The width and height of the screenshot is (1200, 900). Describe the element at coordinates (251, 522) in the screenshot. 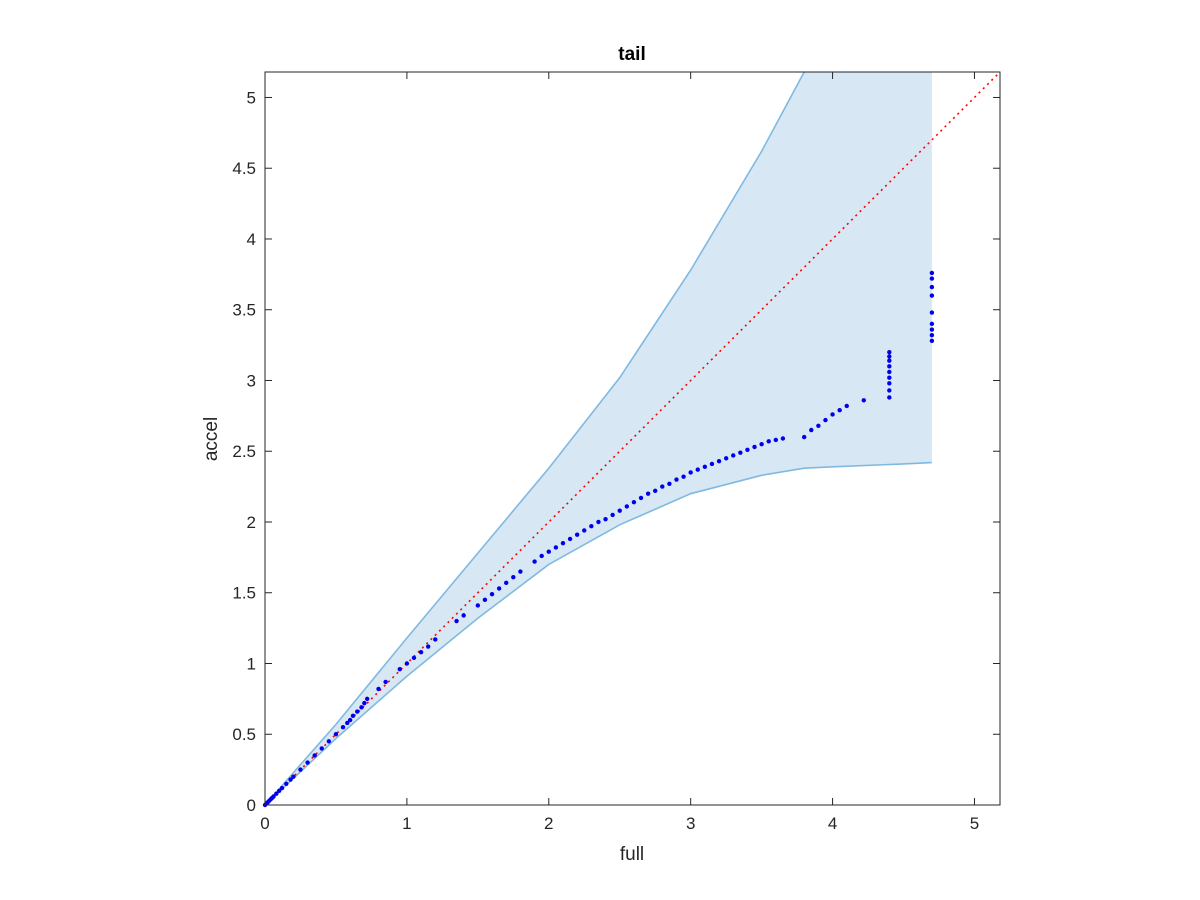

I see `y-tick-label: 2` at that location.